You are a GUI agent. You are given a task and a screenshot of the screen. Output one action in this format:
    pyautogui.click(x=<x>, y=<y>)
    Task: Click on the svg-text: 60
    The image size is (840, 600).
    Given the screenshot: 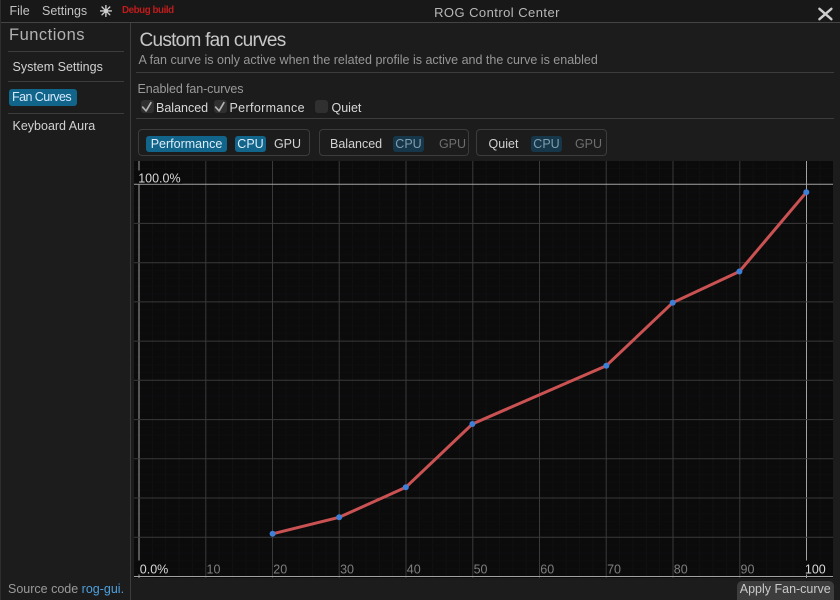 What is the action you would take?
    pyautogui.click(x=547, y=569)
    